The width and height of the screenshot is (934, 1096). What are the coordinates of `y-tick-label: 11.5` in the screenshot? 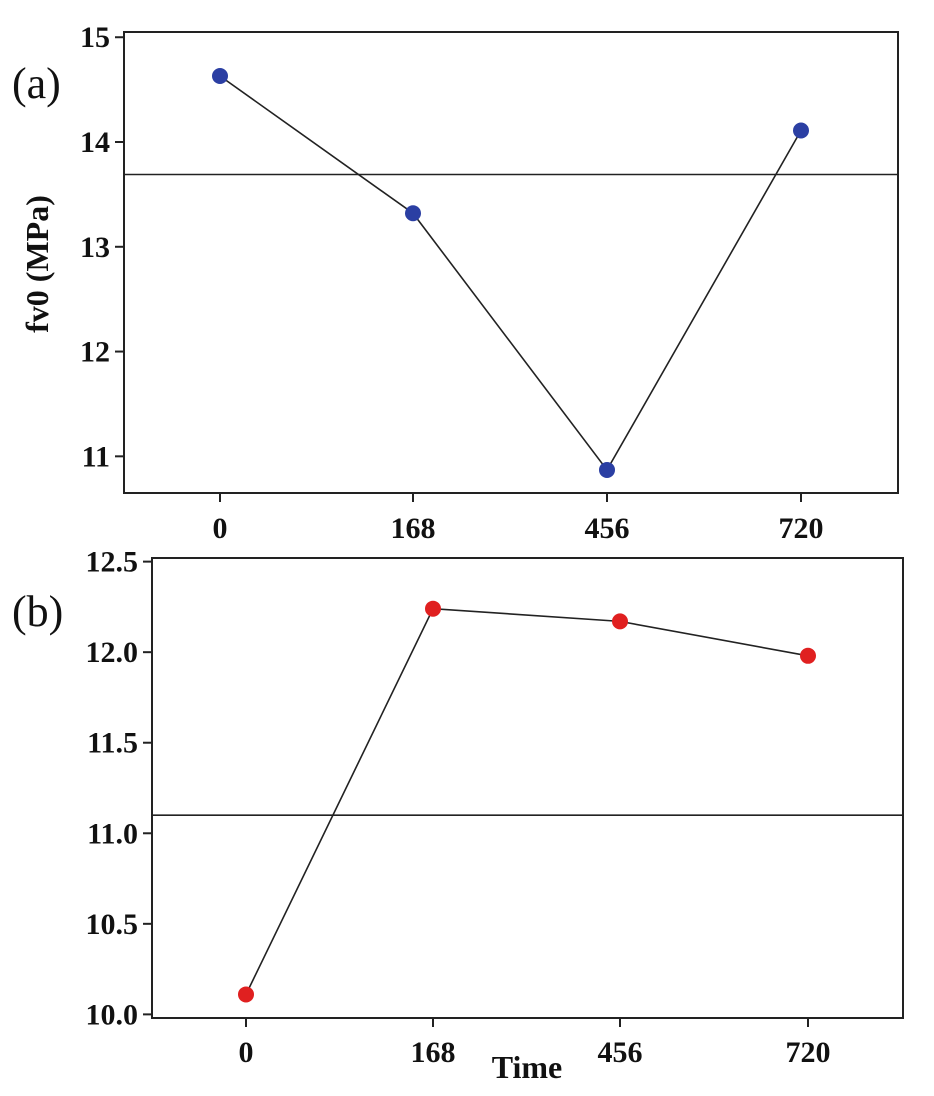 It's located at (112, 743).